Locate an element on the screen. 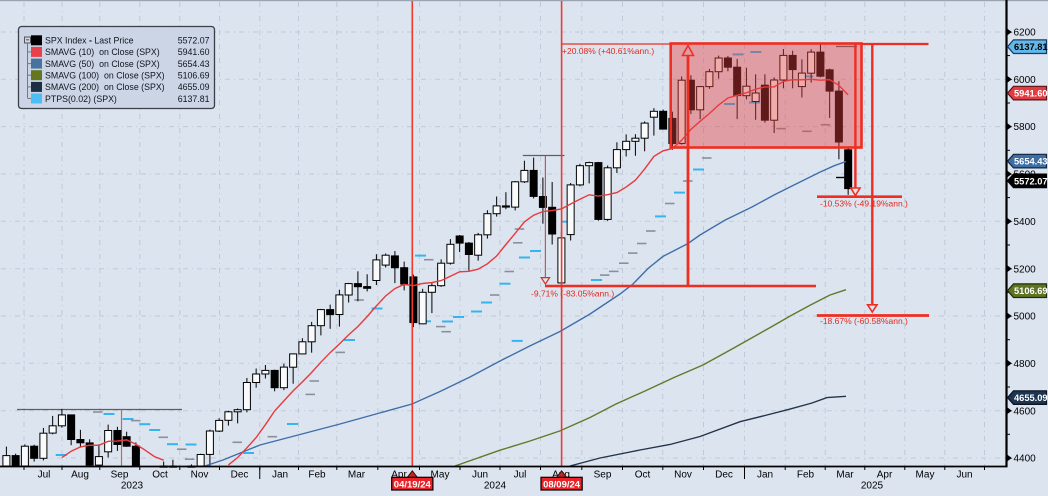 The image size is (1048, 496). svg-text: Aug is located at coordinates (80, 475).